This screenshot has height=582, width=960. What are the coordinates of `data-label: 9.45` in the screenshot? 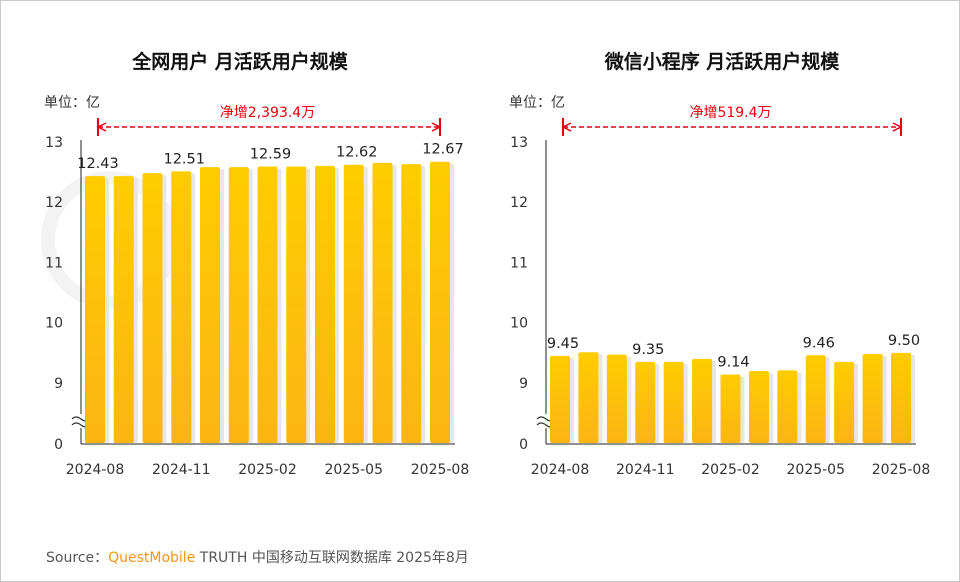 It's located at (563, 344).